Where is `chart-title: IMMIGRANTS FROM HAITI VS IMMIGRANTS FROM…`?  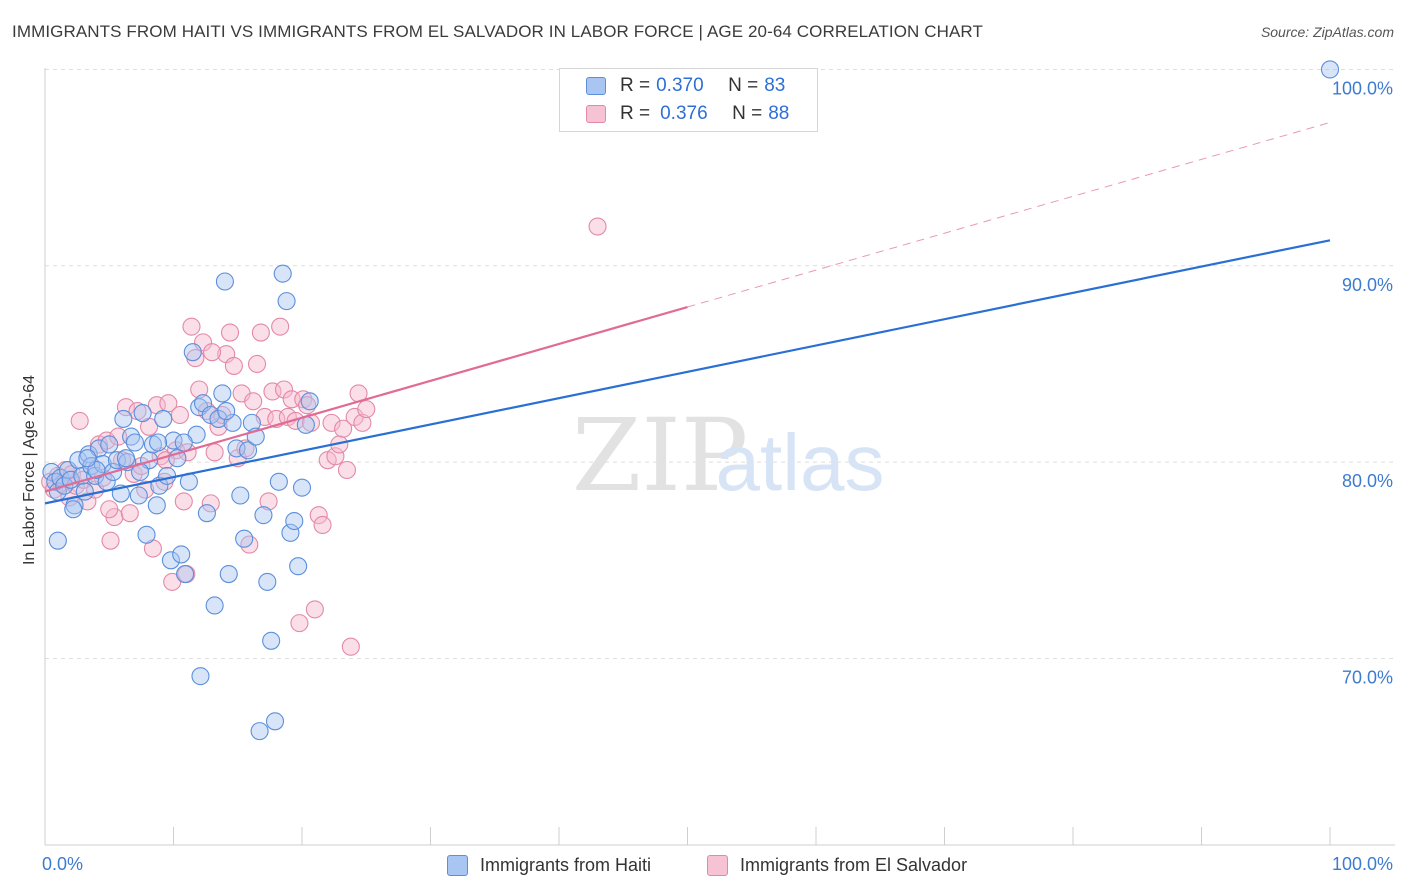 chart-title: IMMIGRANTS FROM HAITI VS IMMIGRANTS FROM… is located at coordinates (497, 31).